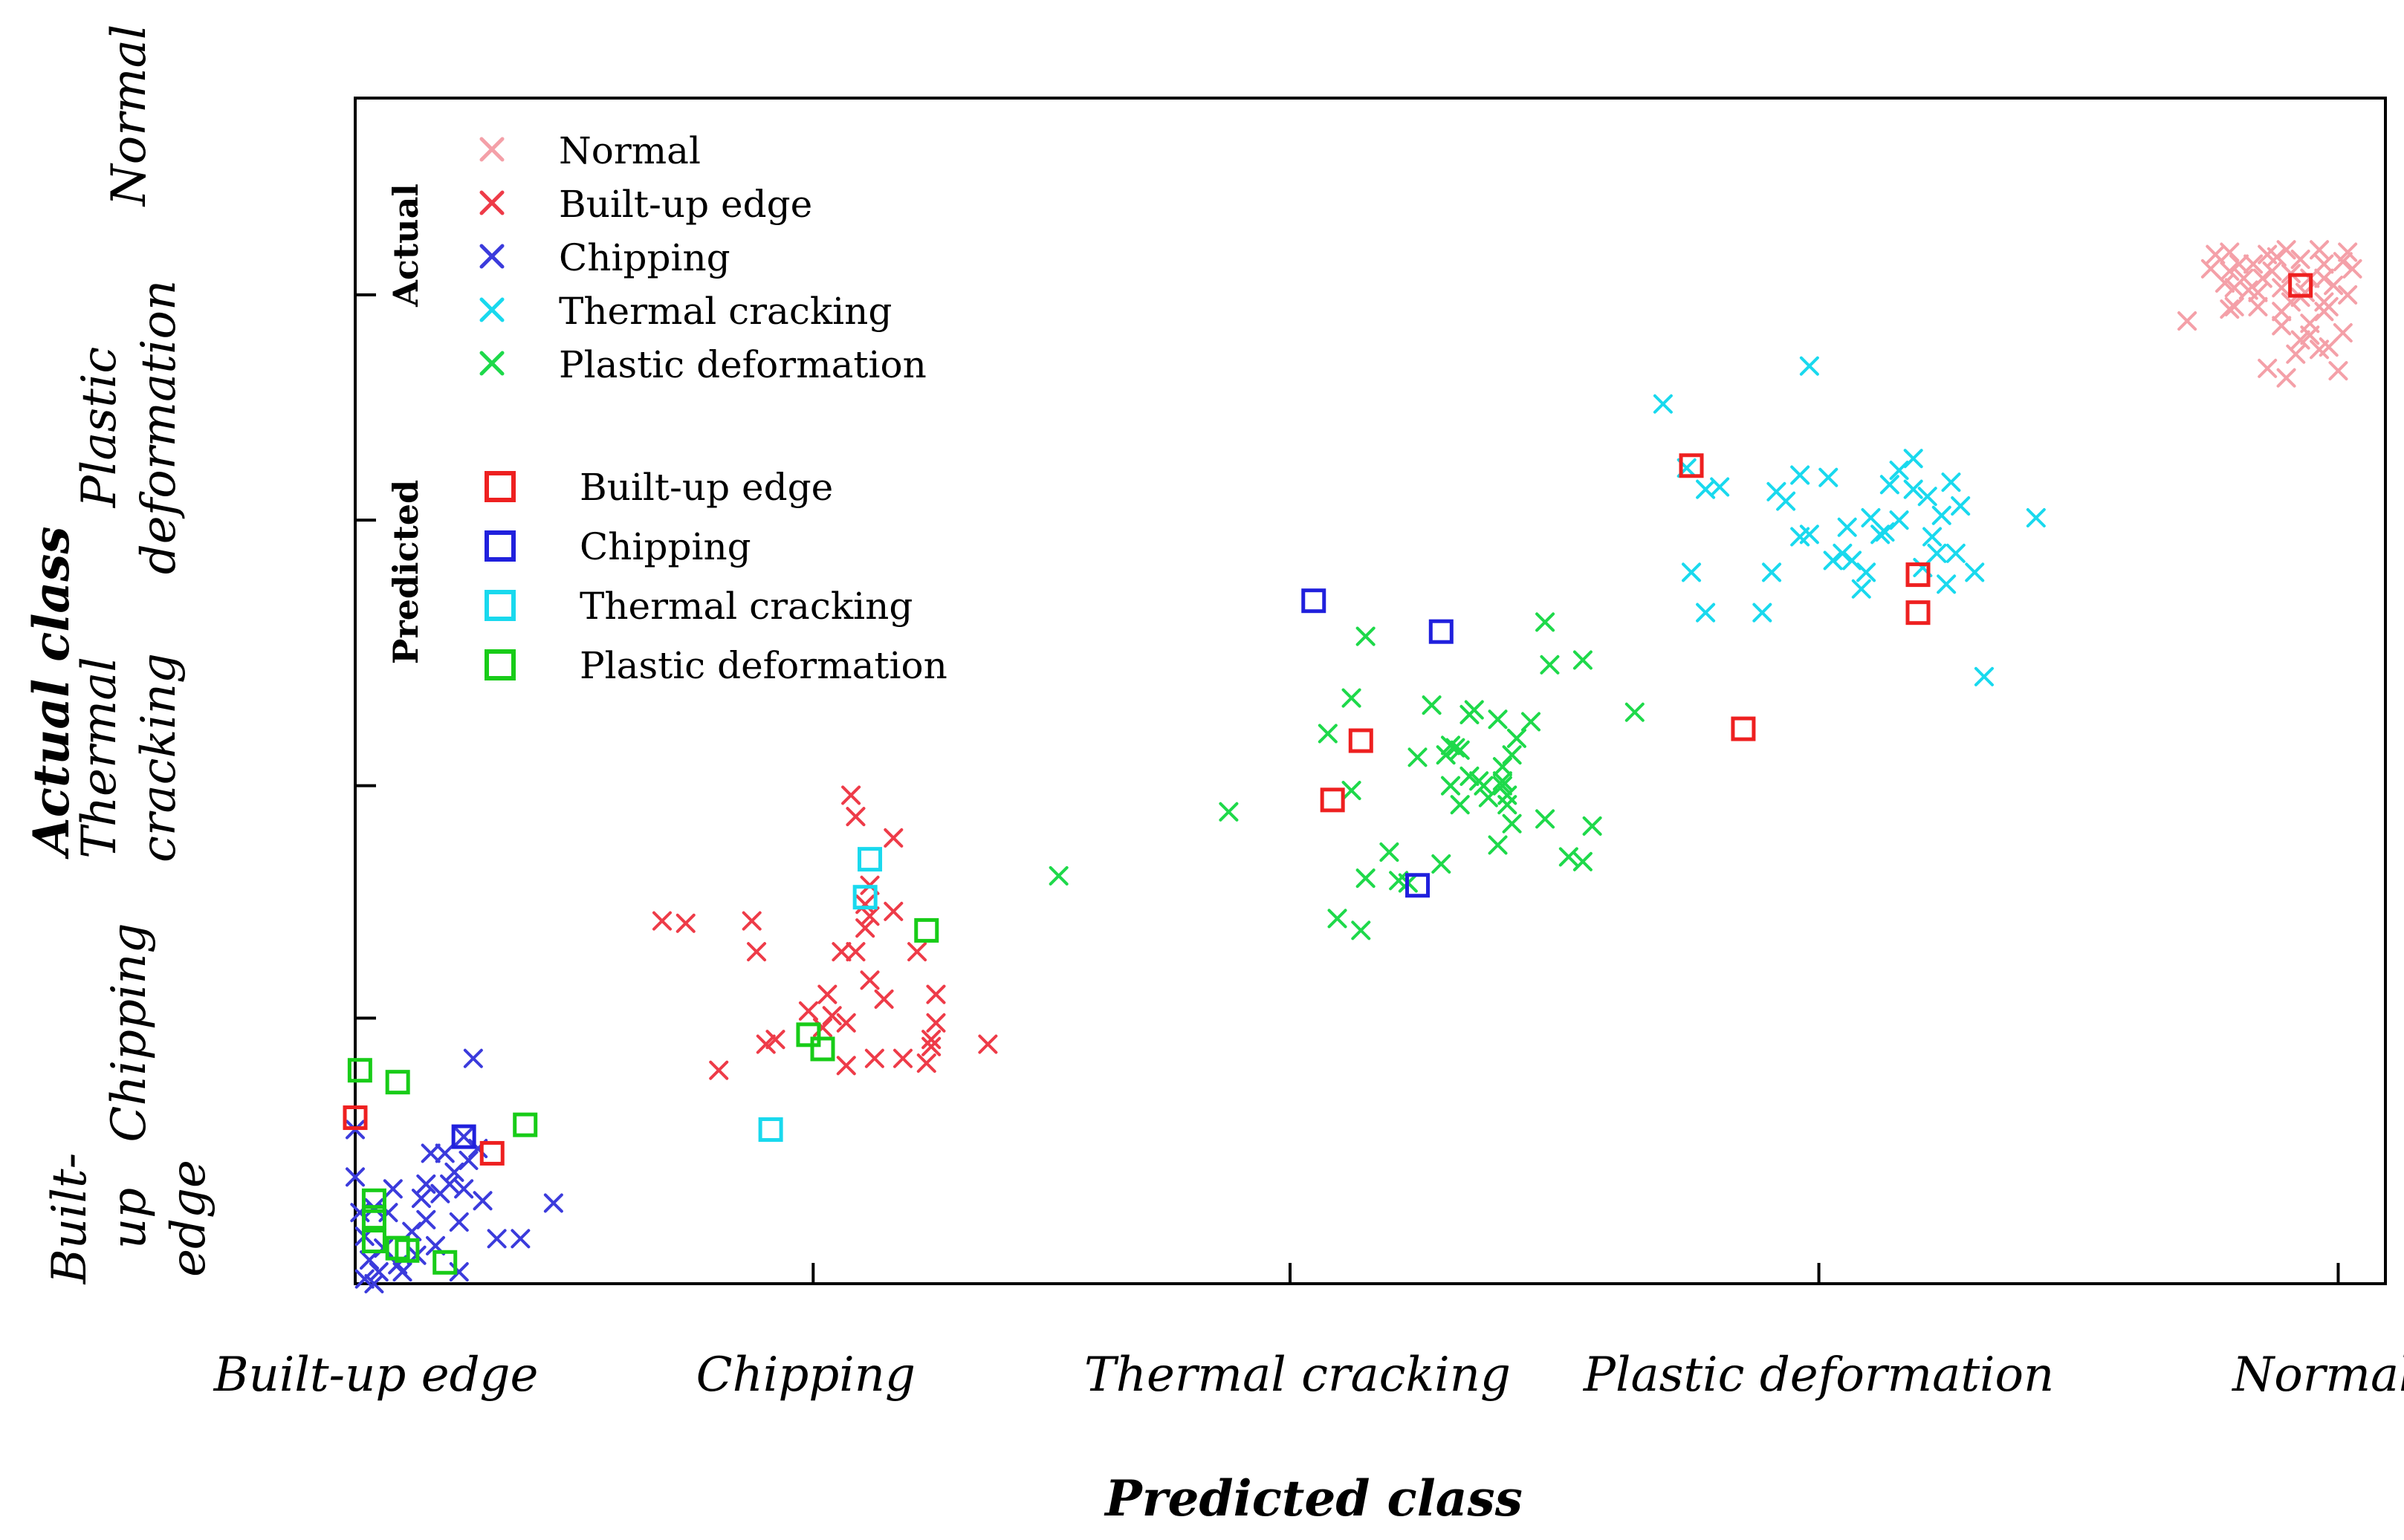 The height and width of the screenshot is (1540, 2404). Describe the element at coordinates (665, 546) in the screenshot. I see `legend-label: Chipping` at that location.